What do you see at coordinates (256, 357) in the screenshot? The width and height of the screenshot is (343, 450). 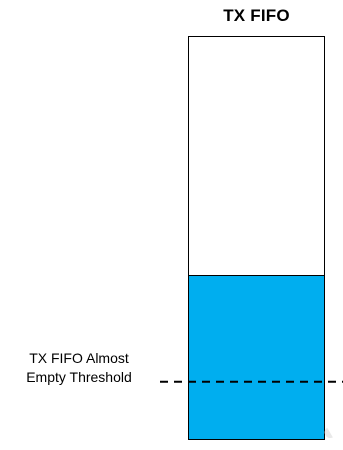 I see `fifo-fill-level` at bounding box center [256, 357].